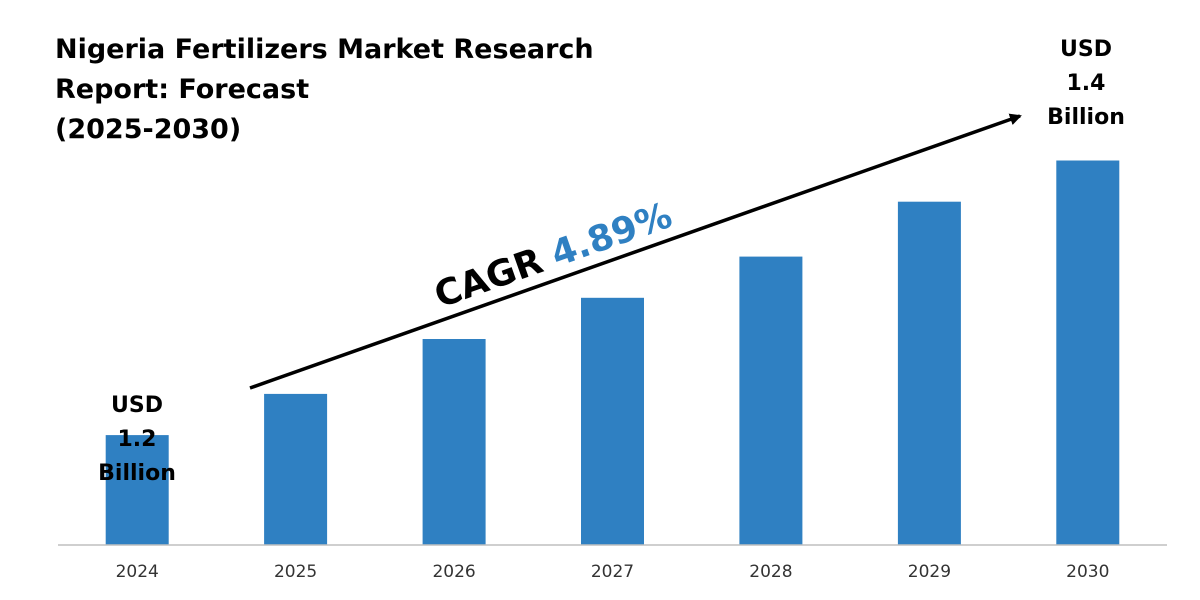 The width and height of the screenshot is (1200, 600). What do you see at coordinates (453, 572) in the screenshot?
I see `x-tick-2026: 2026` at bounding box center [453, 572].